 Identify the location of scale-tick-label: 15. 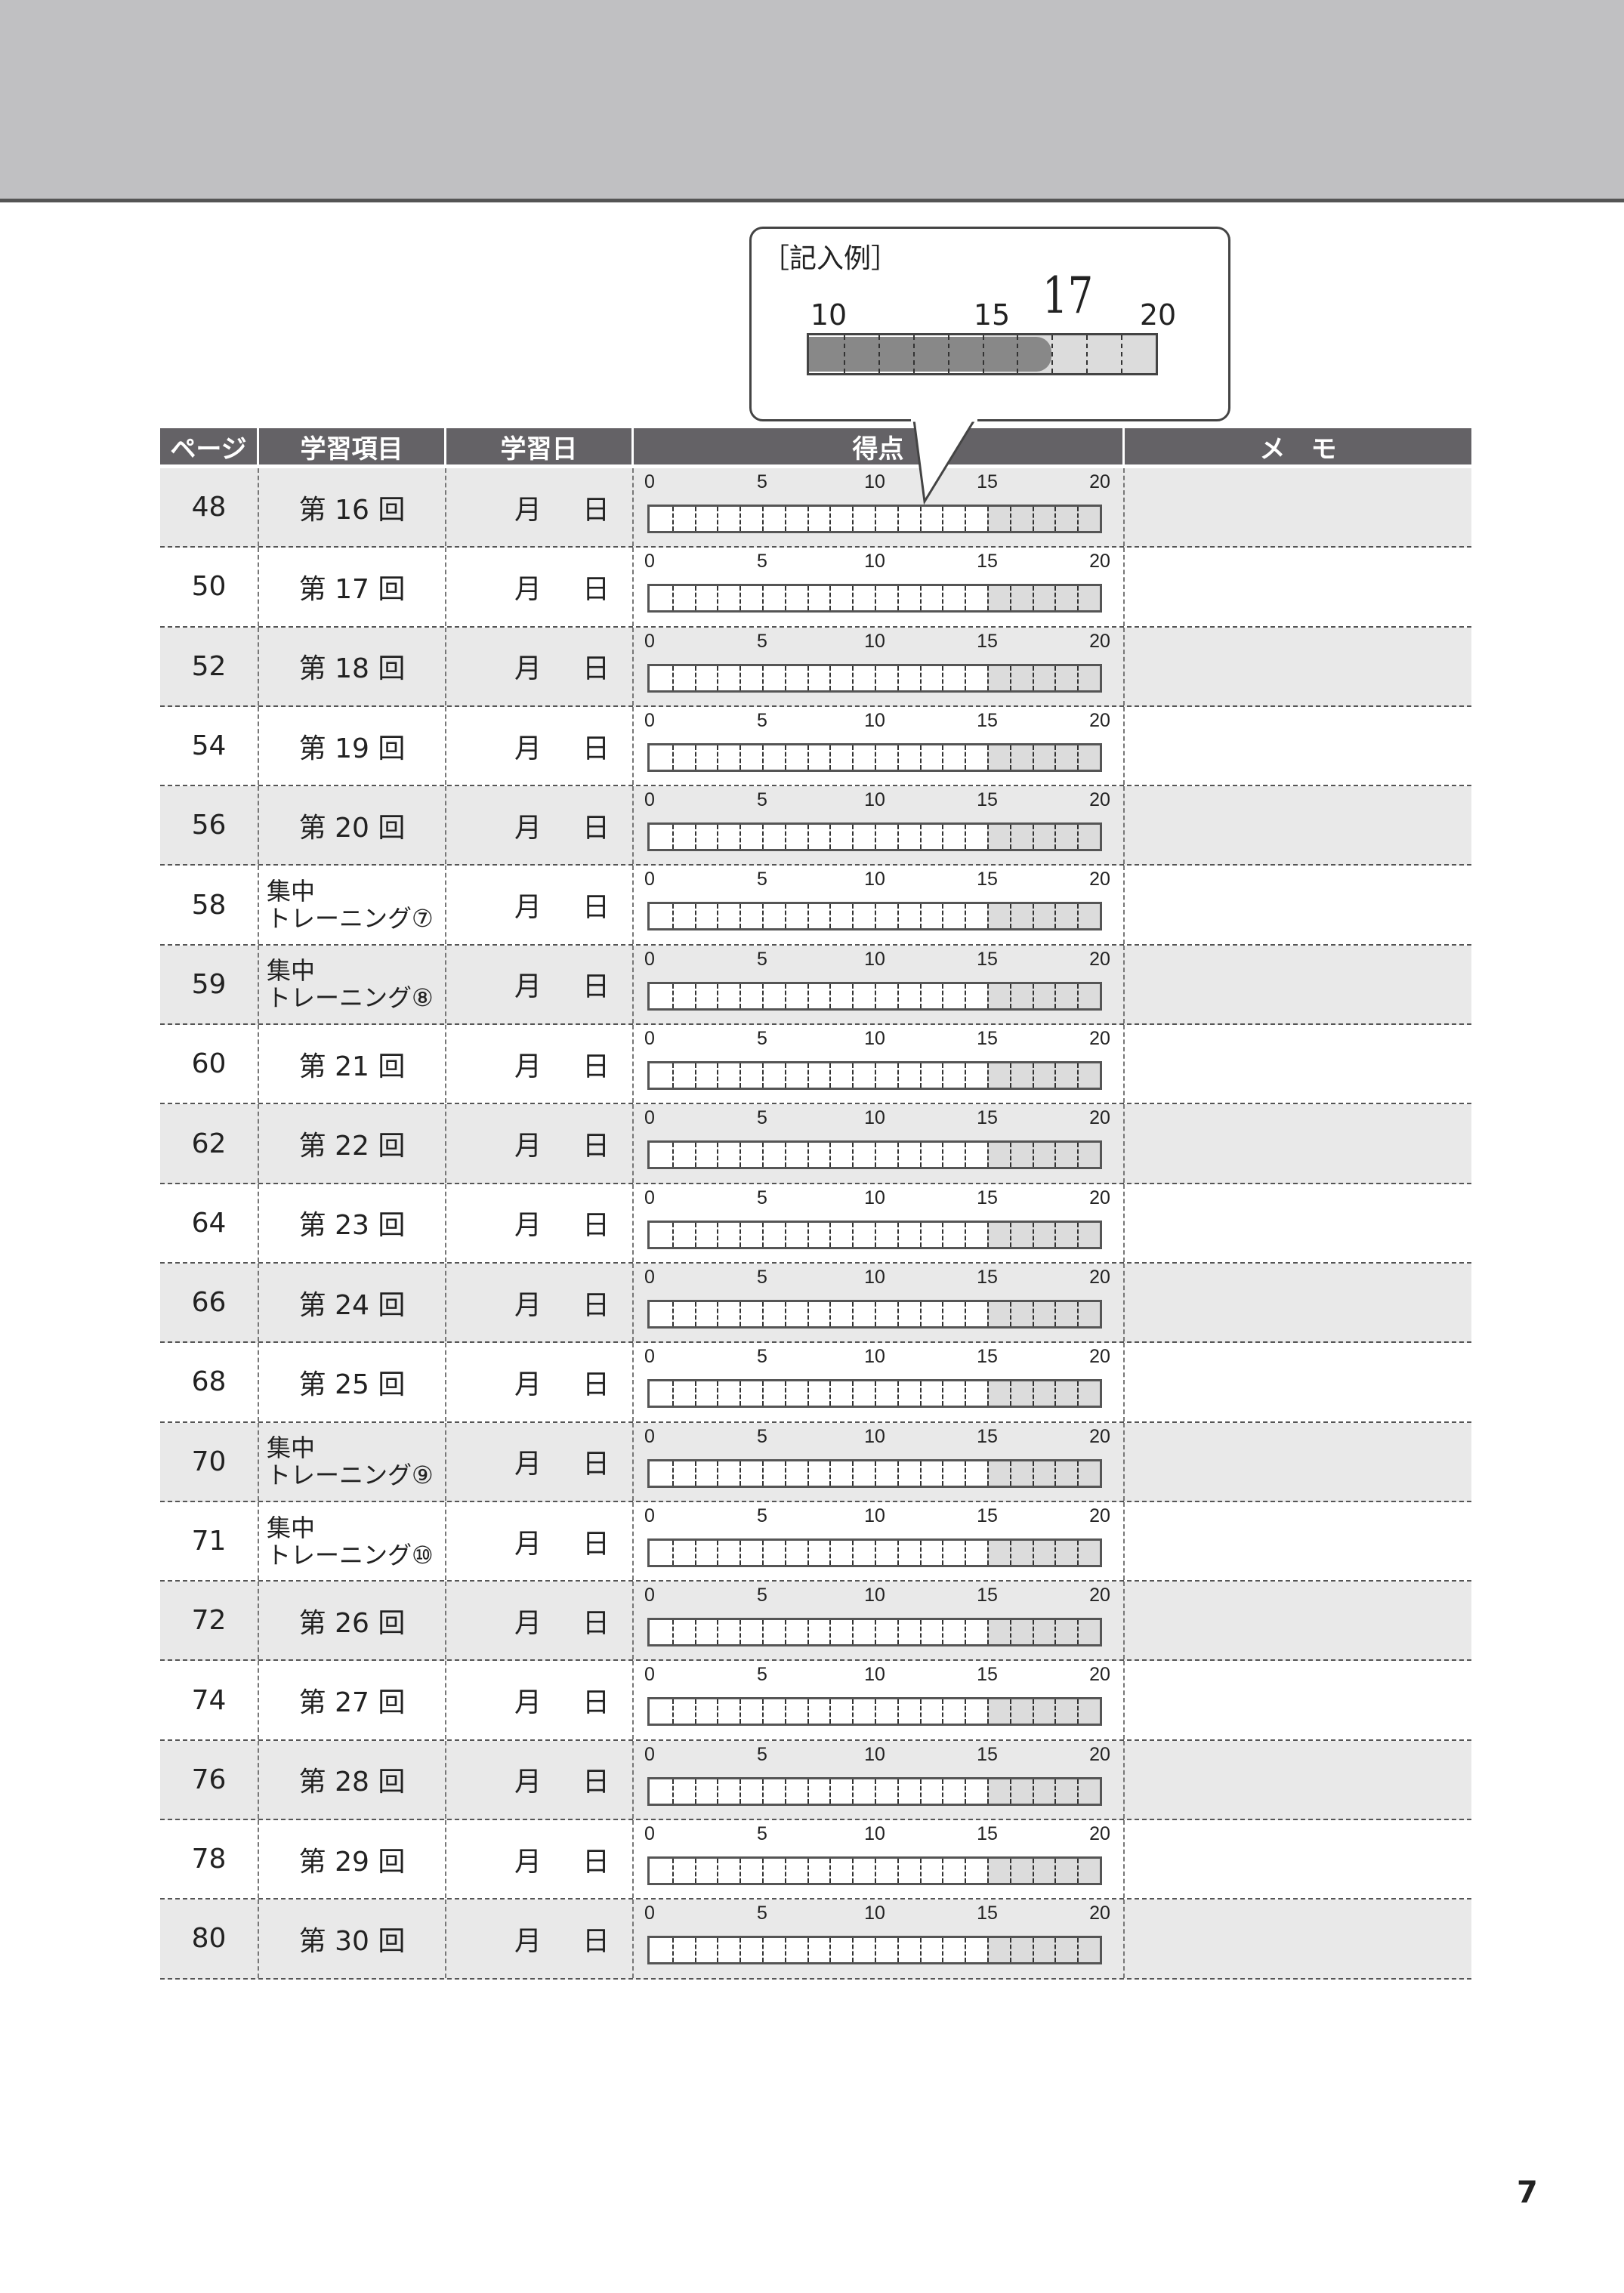
(988, 1118).